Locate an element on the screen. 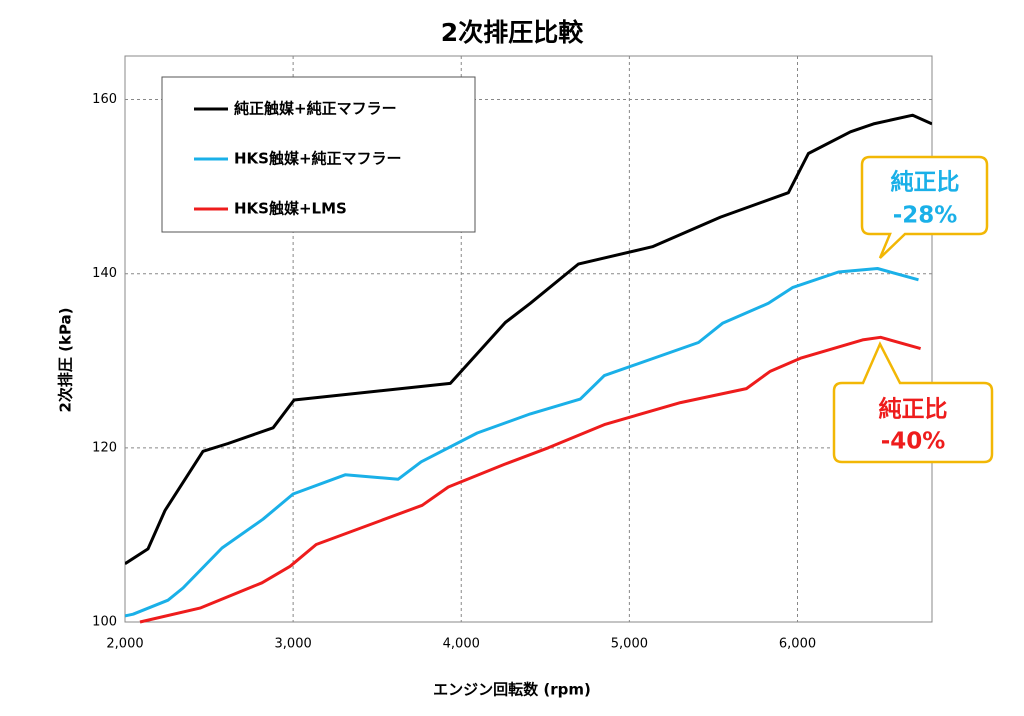  y-tick-label: 100 is located at coordinates (104, 622).